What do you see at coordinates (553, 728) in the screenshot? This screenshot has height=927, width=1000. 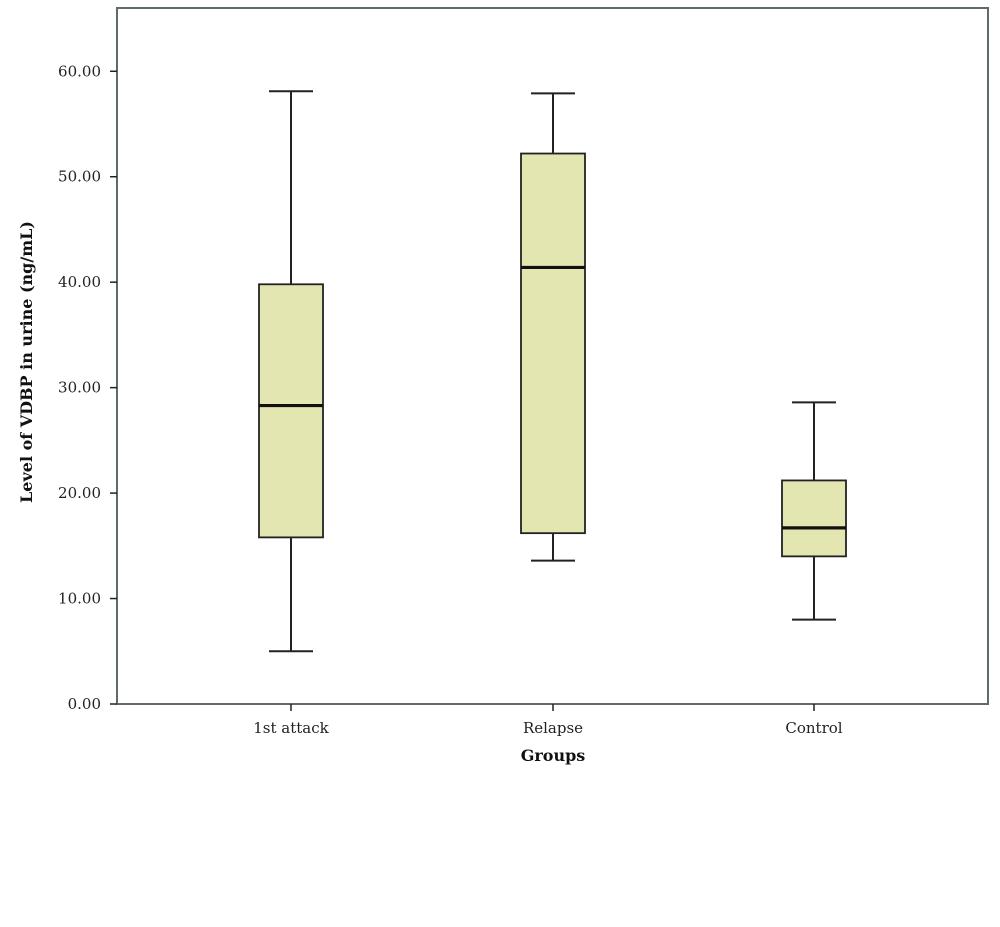 I see `x-tick-label: Relapse` at bounding box center [553, 728].